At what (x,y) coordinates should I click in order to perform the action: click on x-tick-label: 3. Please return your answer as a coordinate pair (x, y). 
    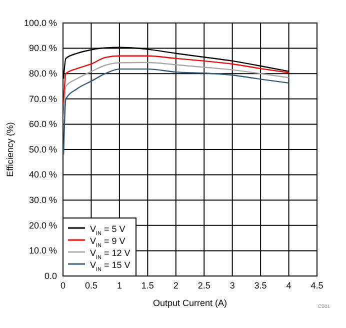
    Looking at the image, I should click on (232, 285).